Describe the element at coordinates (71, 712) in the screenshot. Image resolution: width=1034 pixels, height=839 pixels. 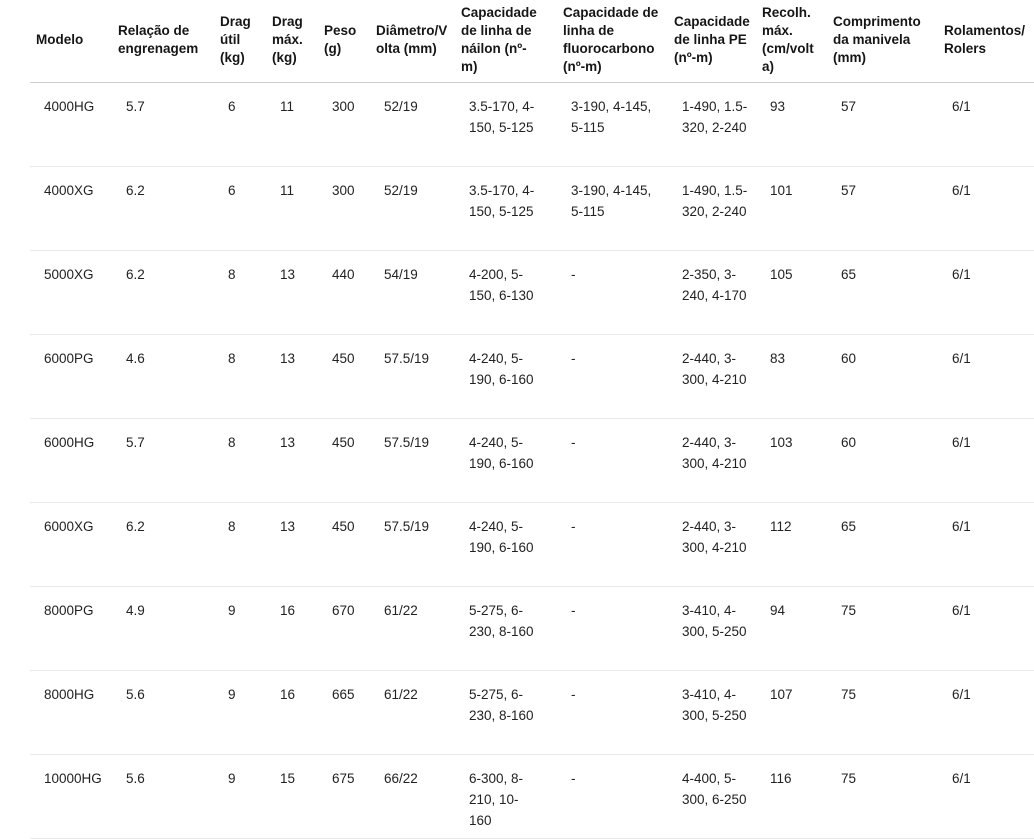
I see `model-cell: 8000HG` at that location.